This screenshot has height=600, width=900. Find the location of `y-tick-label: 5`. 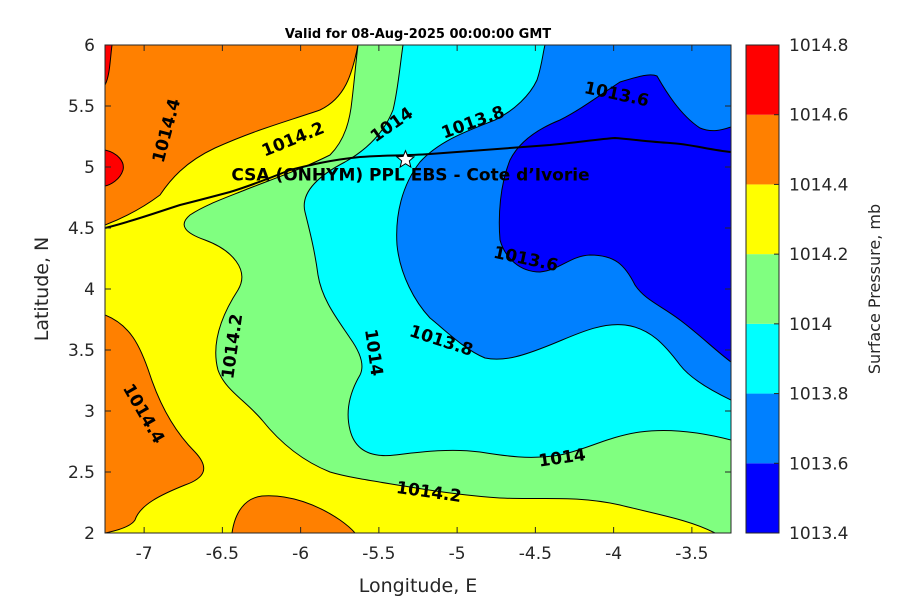

y-tick-label: 5 is located at coordinates (89, 168).